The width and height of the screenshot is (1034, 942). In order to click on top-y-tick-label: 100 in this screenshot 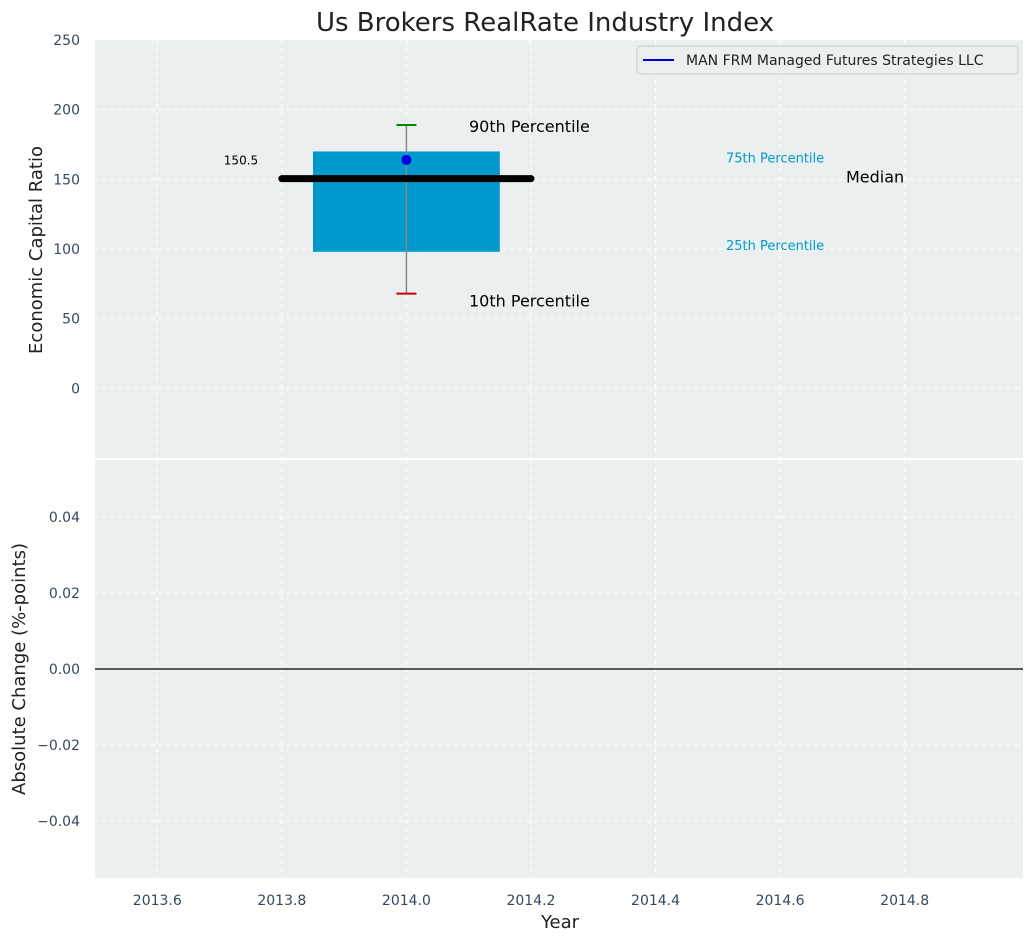, I will do `click(66, 250)`.